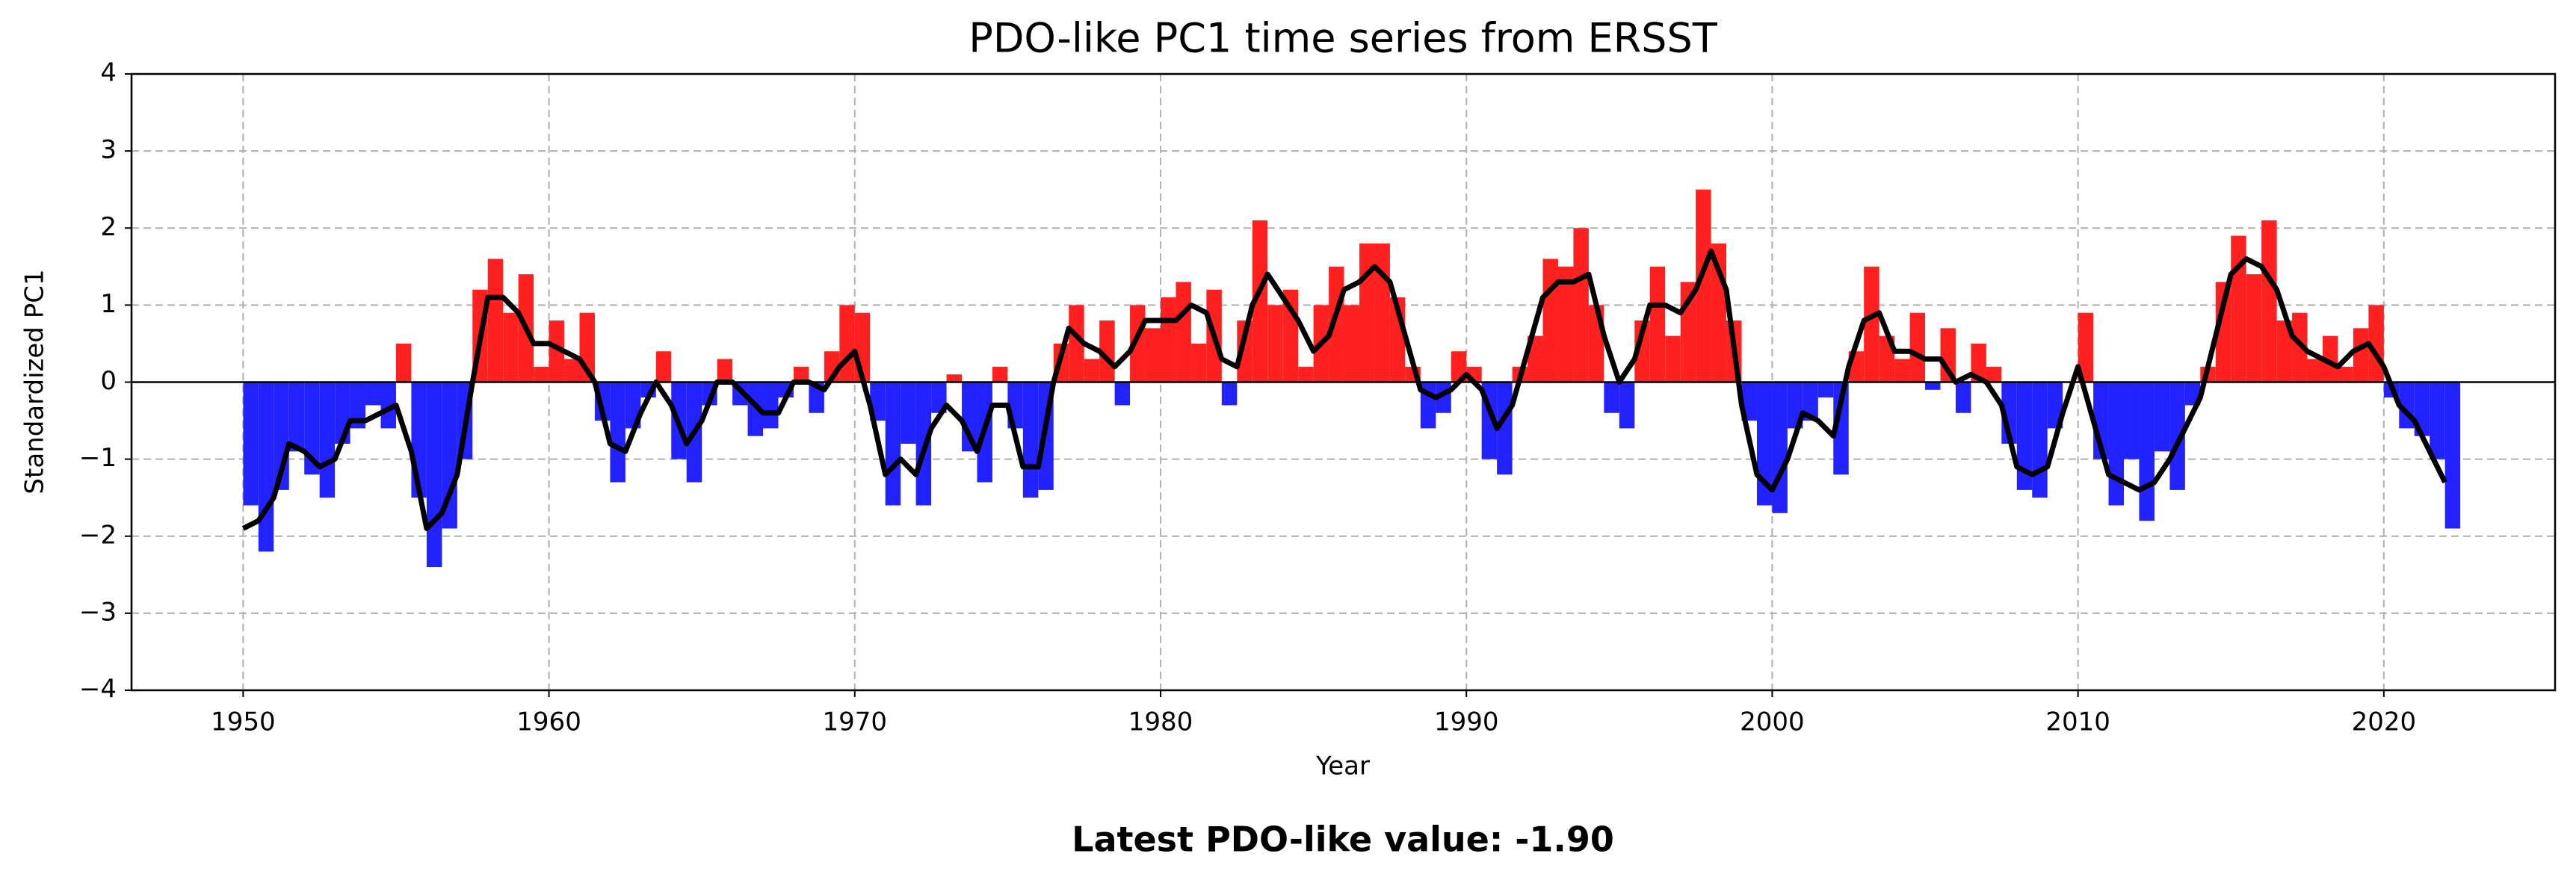  I want to click on x-axis-label: Year, so click(1342, 766).